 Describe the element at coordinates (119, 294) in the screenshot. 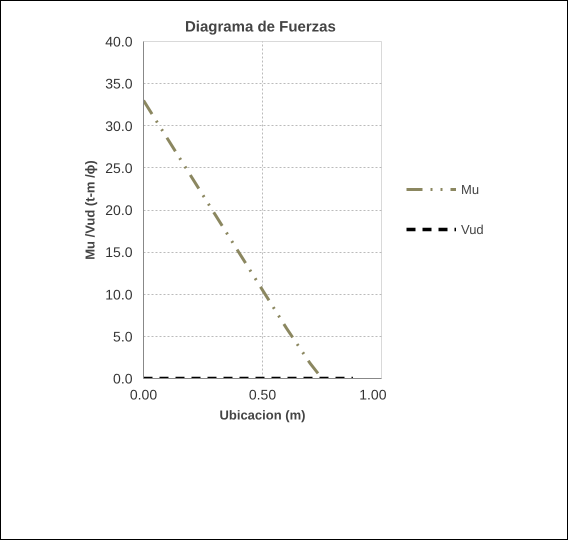

I see `y-tick-label: 10.0` at that location.